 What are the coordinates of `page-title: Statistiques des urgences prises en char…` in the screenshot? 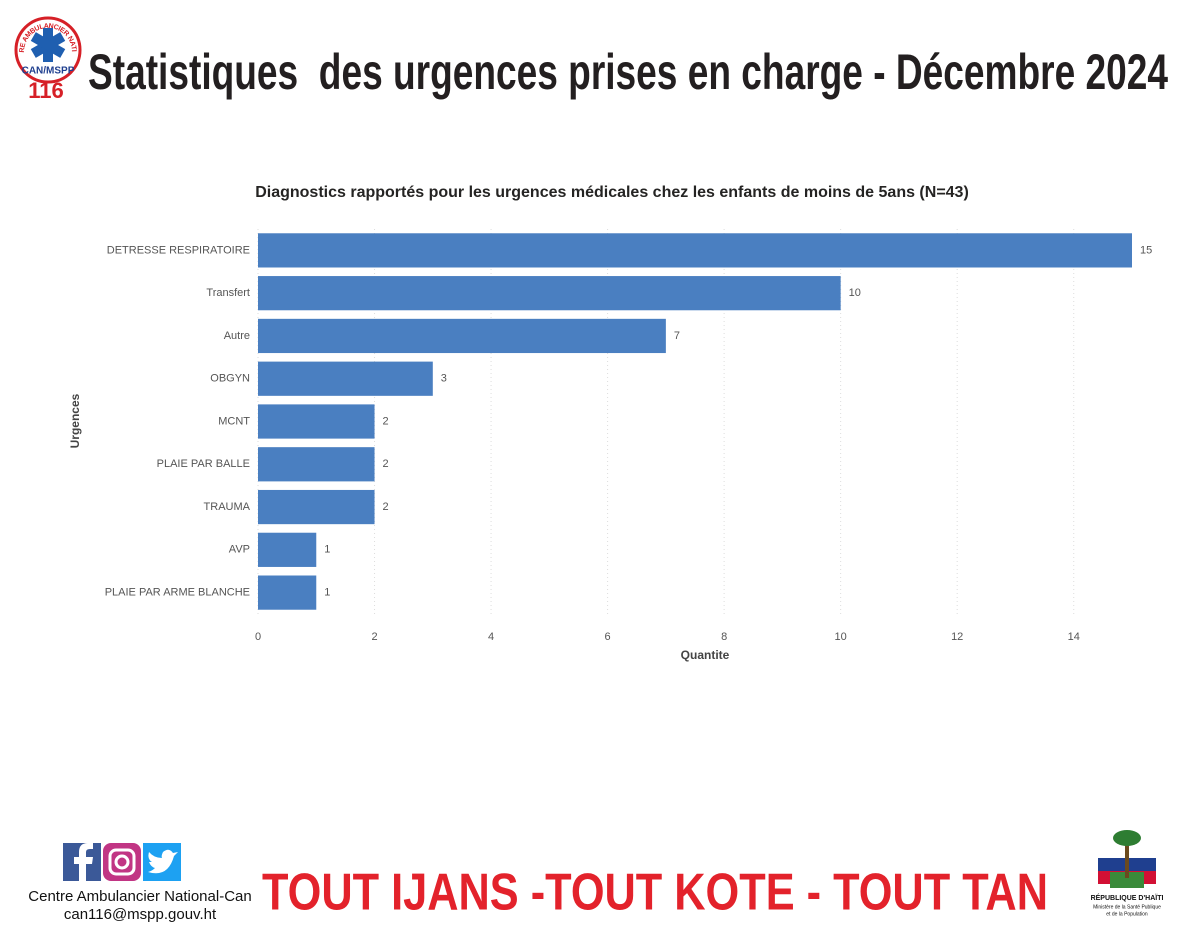 It's located at (628, 72).